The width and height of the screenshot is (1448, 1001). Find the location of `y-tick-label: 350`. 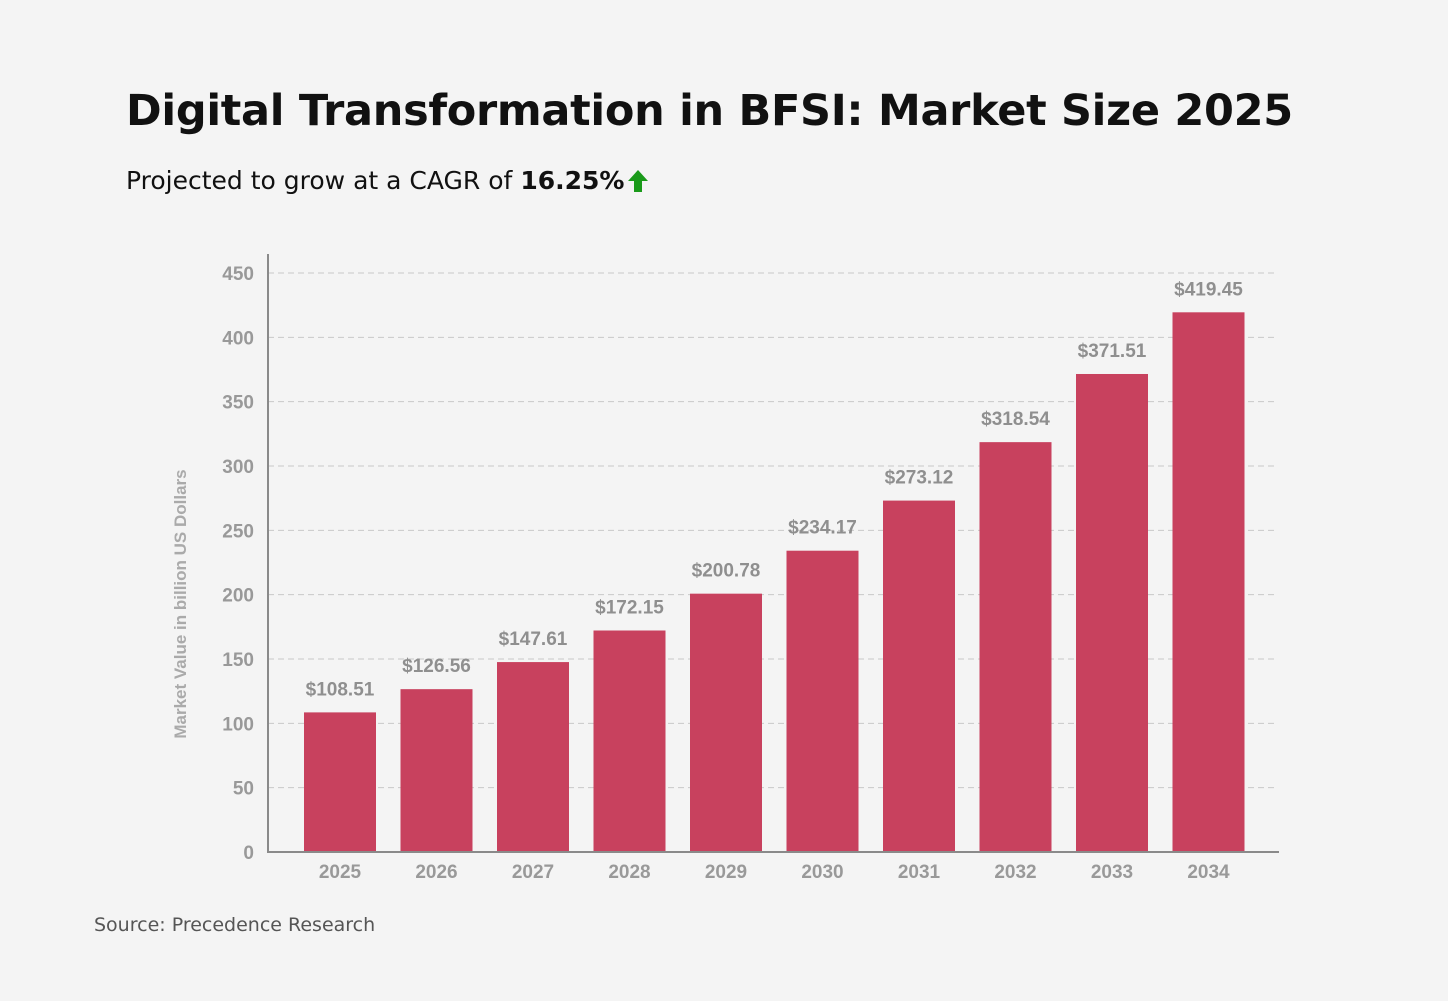

y-tick-label: 350 is located at coordinates (238, 403).